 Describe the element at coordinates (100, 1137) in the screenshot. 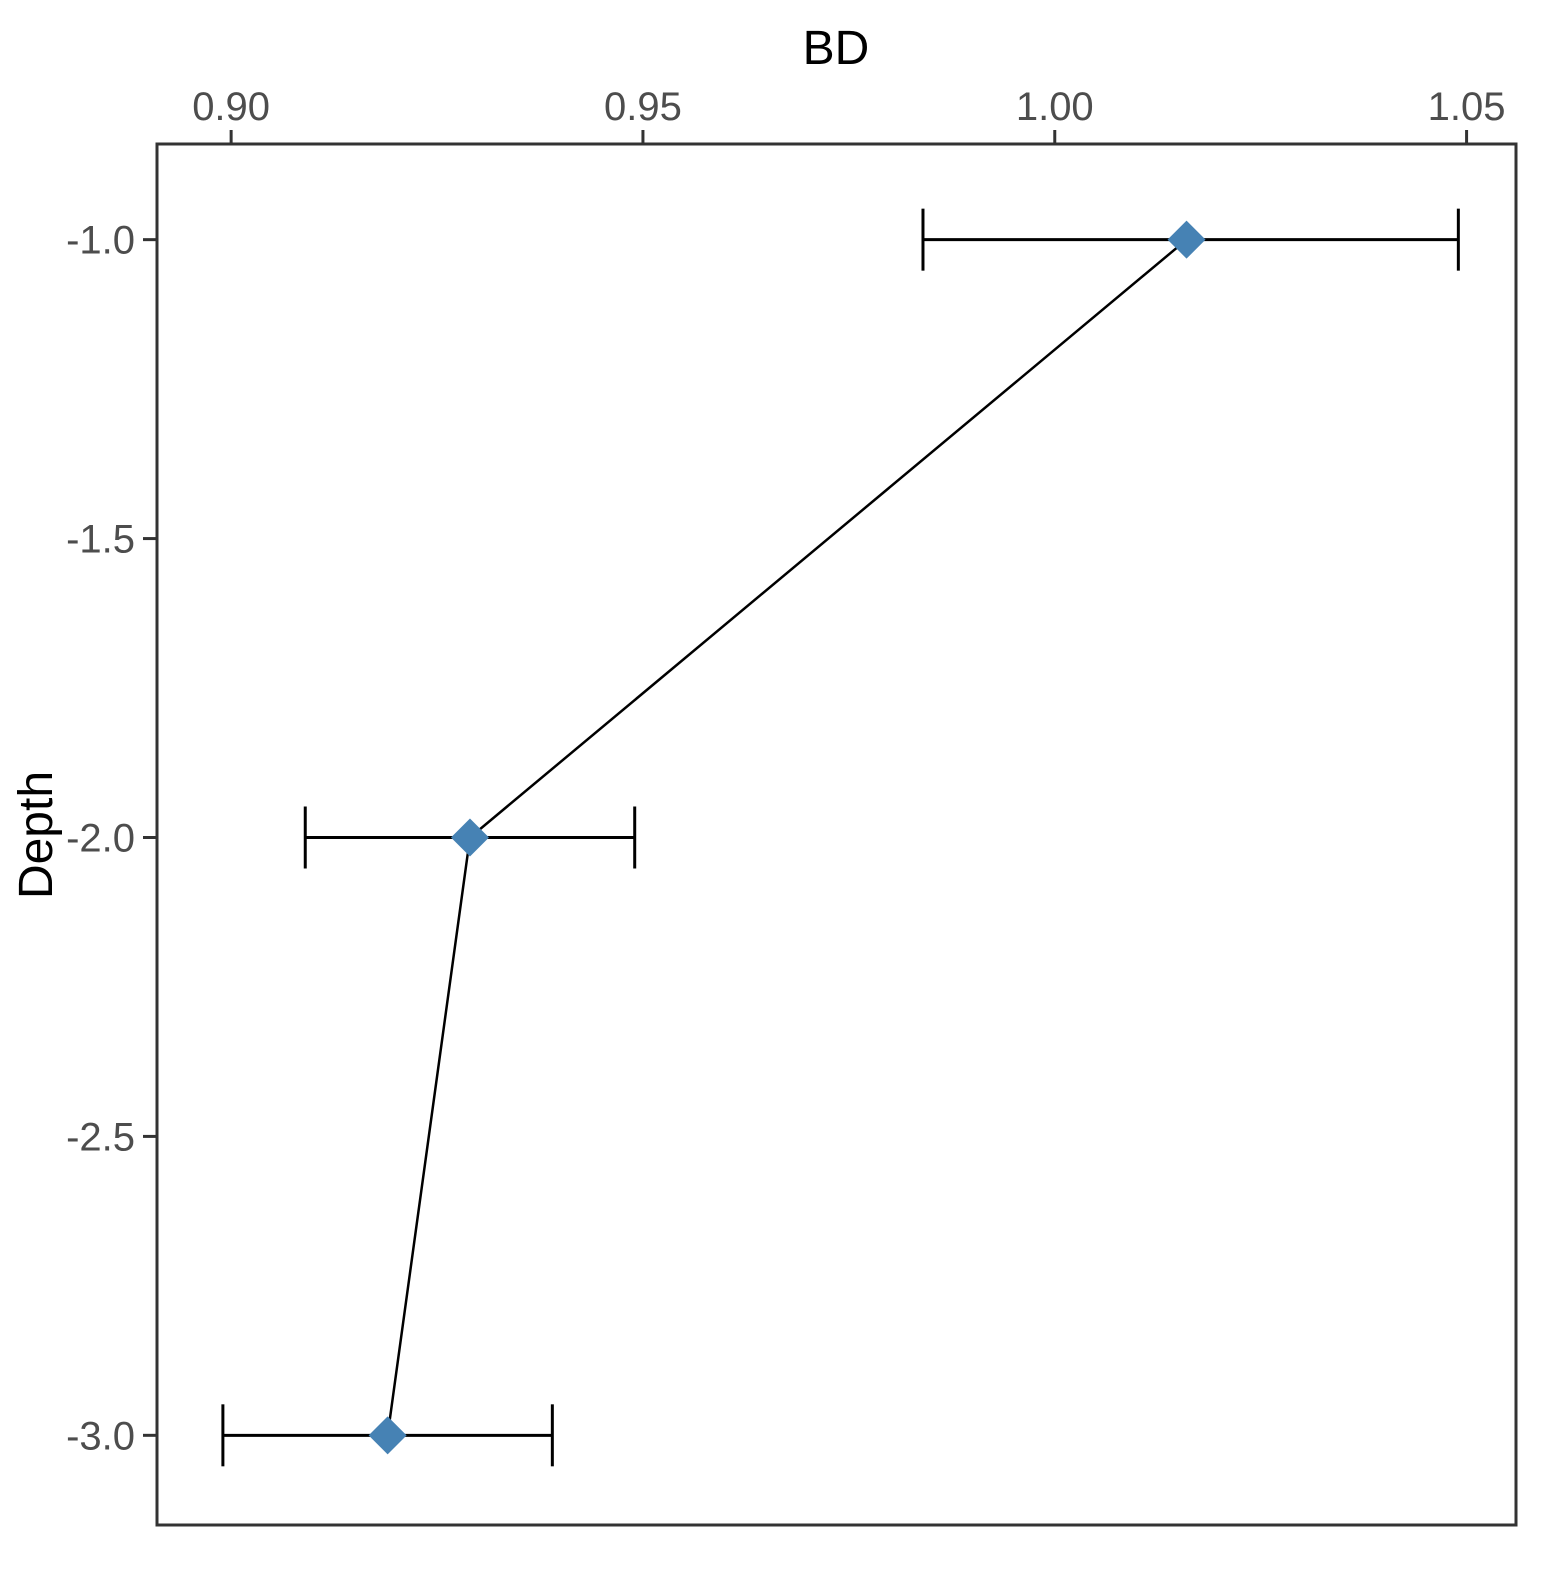

I see `y-tick-label: -2.5` at that location.